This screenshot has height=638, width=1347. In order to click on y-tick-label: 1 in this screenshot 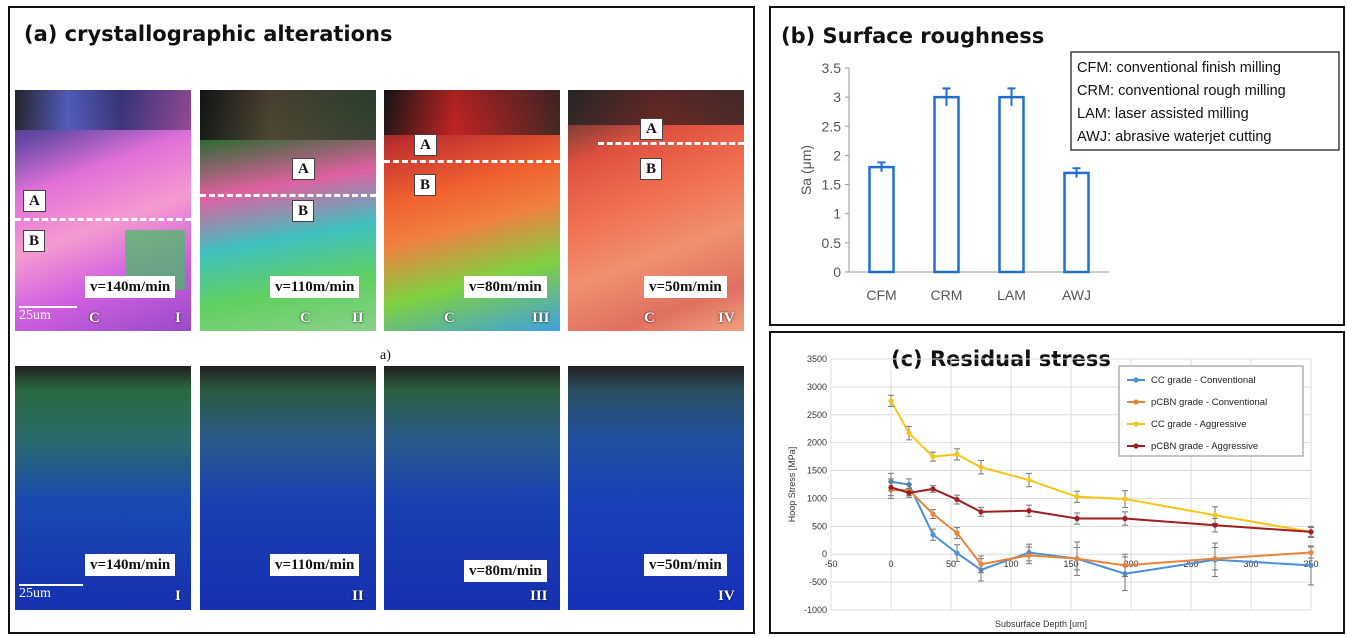, I will do `click(837, 214)`.